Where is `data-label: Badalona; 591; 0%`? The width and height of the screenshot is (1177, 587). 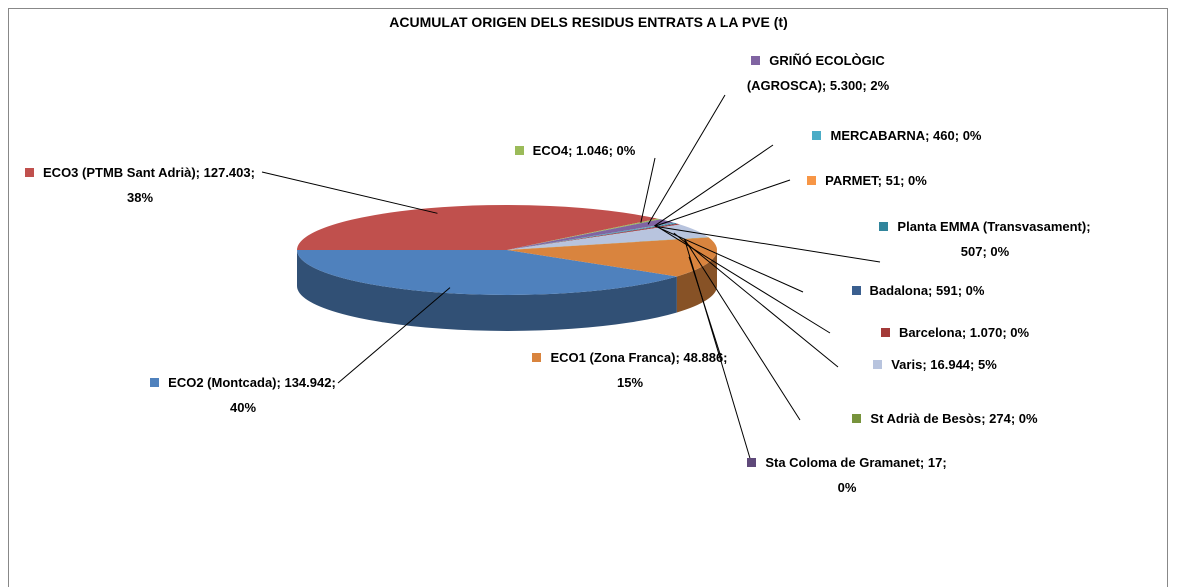
data-label: Badalona; 591; 0% is located at coordinates (918, 290).